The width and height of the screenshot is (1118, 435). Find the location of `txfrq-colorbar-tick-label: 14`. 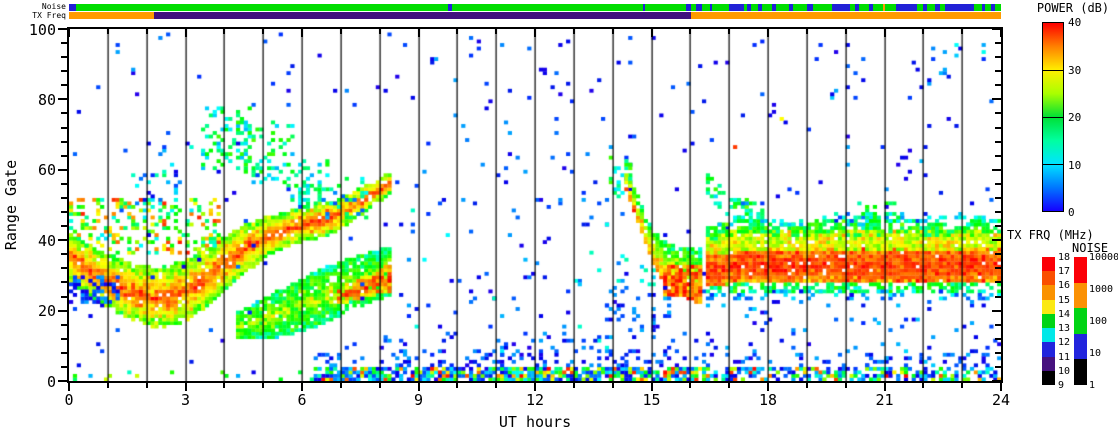

txfrq-colorbar-tick-label: 14 is located at coordinates (1064, 314).